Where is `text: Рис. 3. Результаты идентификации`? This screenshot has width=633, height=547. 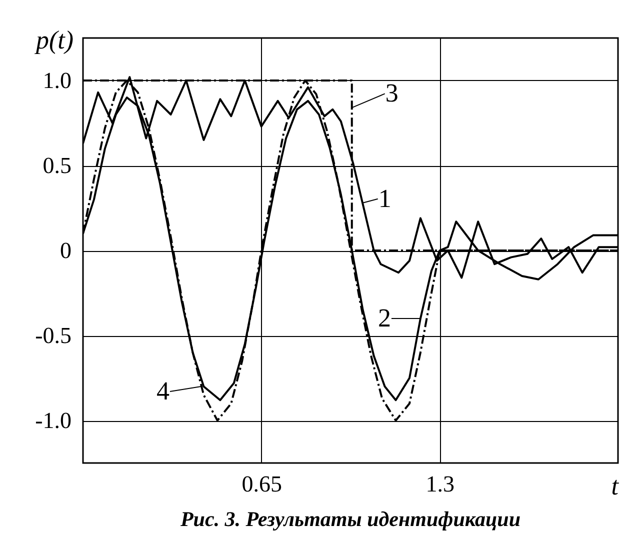 text: Рис. 3. Результаты идентификации is located at coordinates (350, 519).